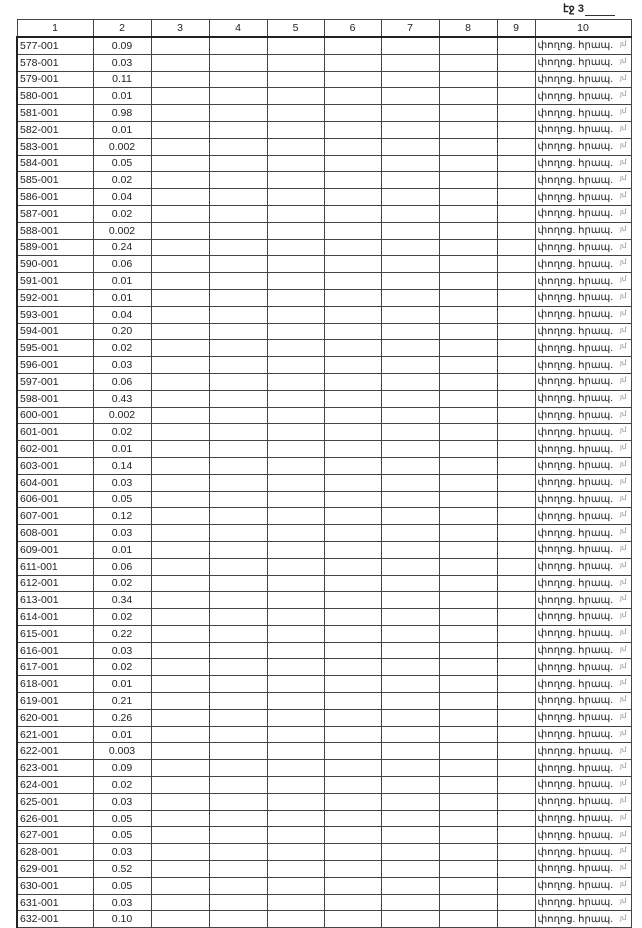  What do you see at coordinates (122, 381) in the screenshot?
I see `area-value: 0.06` at bounding box center [122, 381].